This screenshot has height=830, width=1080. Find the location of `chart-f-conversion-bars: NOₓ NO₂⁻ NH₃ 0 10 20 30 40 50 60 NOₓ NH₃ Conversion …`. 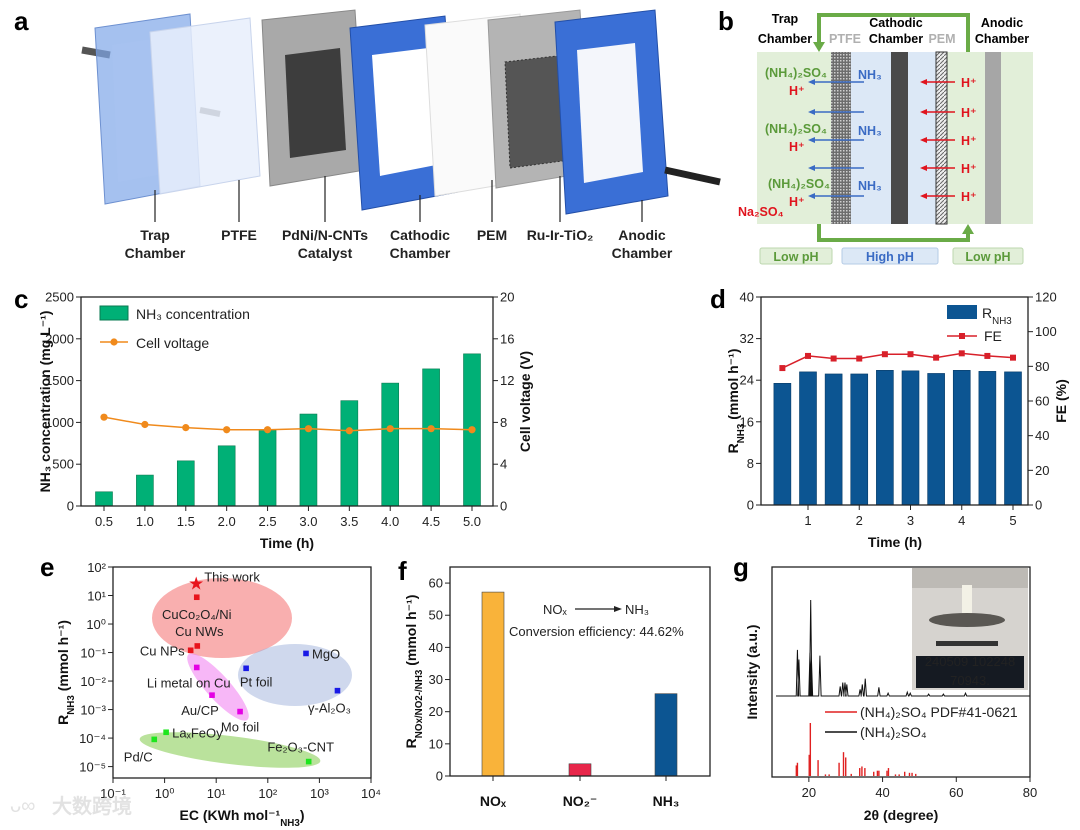

chart-f-conversion-bars: NOₓ NO₂⁻ NH₃ 0 10 20 30 40 50 60 NOₓ NH₃ Conversion … is located at coordinates (557, 687).